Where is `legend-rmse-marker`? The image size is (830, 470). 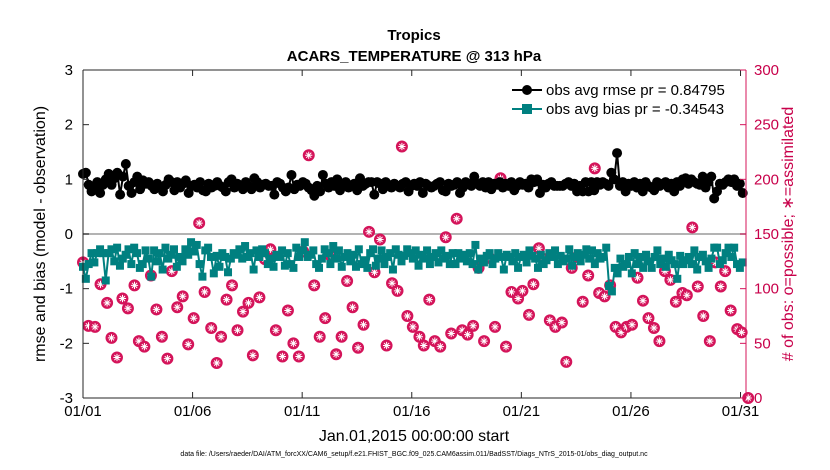
legend-rmse-marker is located at coordinates (527, 90).